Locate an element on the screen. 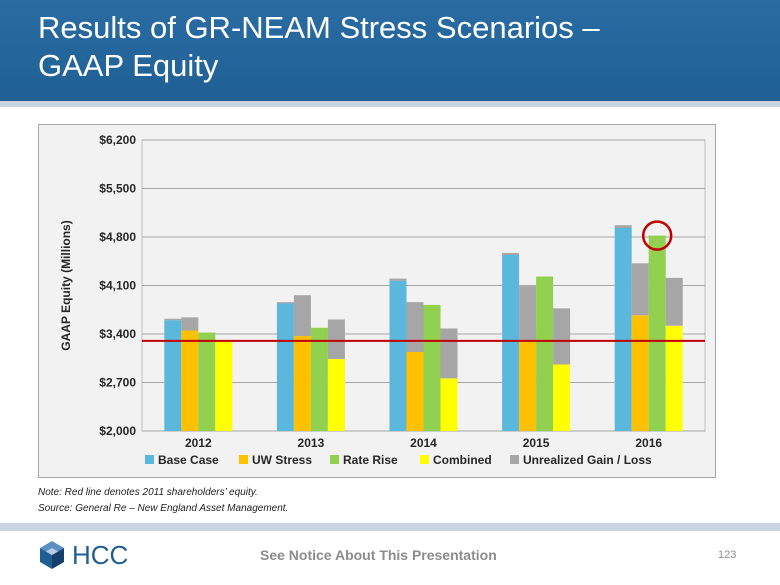 The width and height of the screenshot is (780, 585). page-title-line-2: GAAP Equity is located at coordinates (128, 65).